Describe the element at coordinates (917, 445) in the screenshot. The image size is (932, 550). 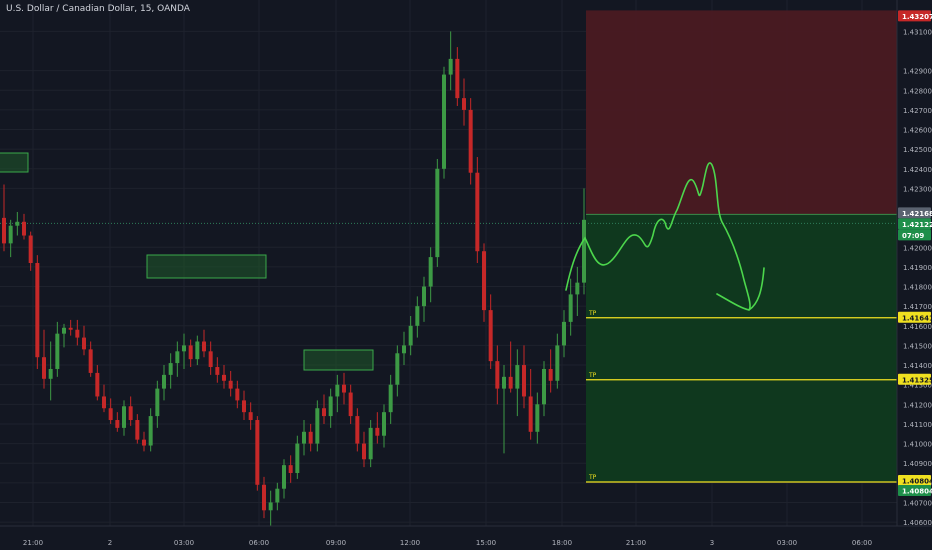
I see `price-tick-label: 1.41000` at that location.